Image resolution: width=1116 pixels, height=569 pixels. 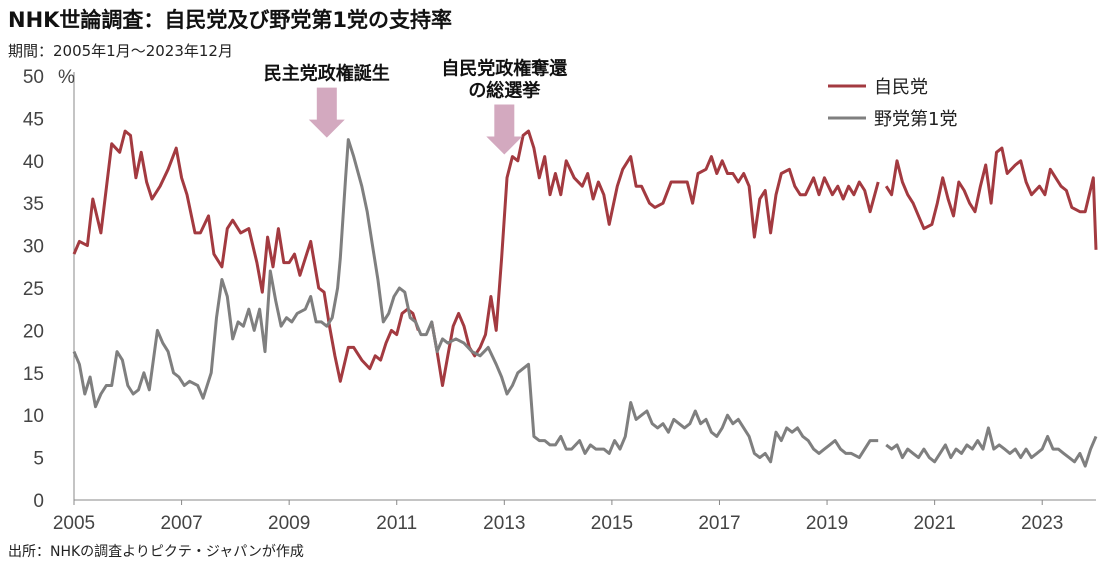 I want to click on y-unit-label: %, so click(x=66, y=77).